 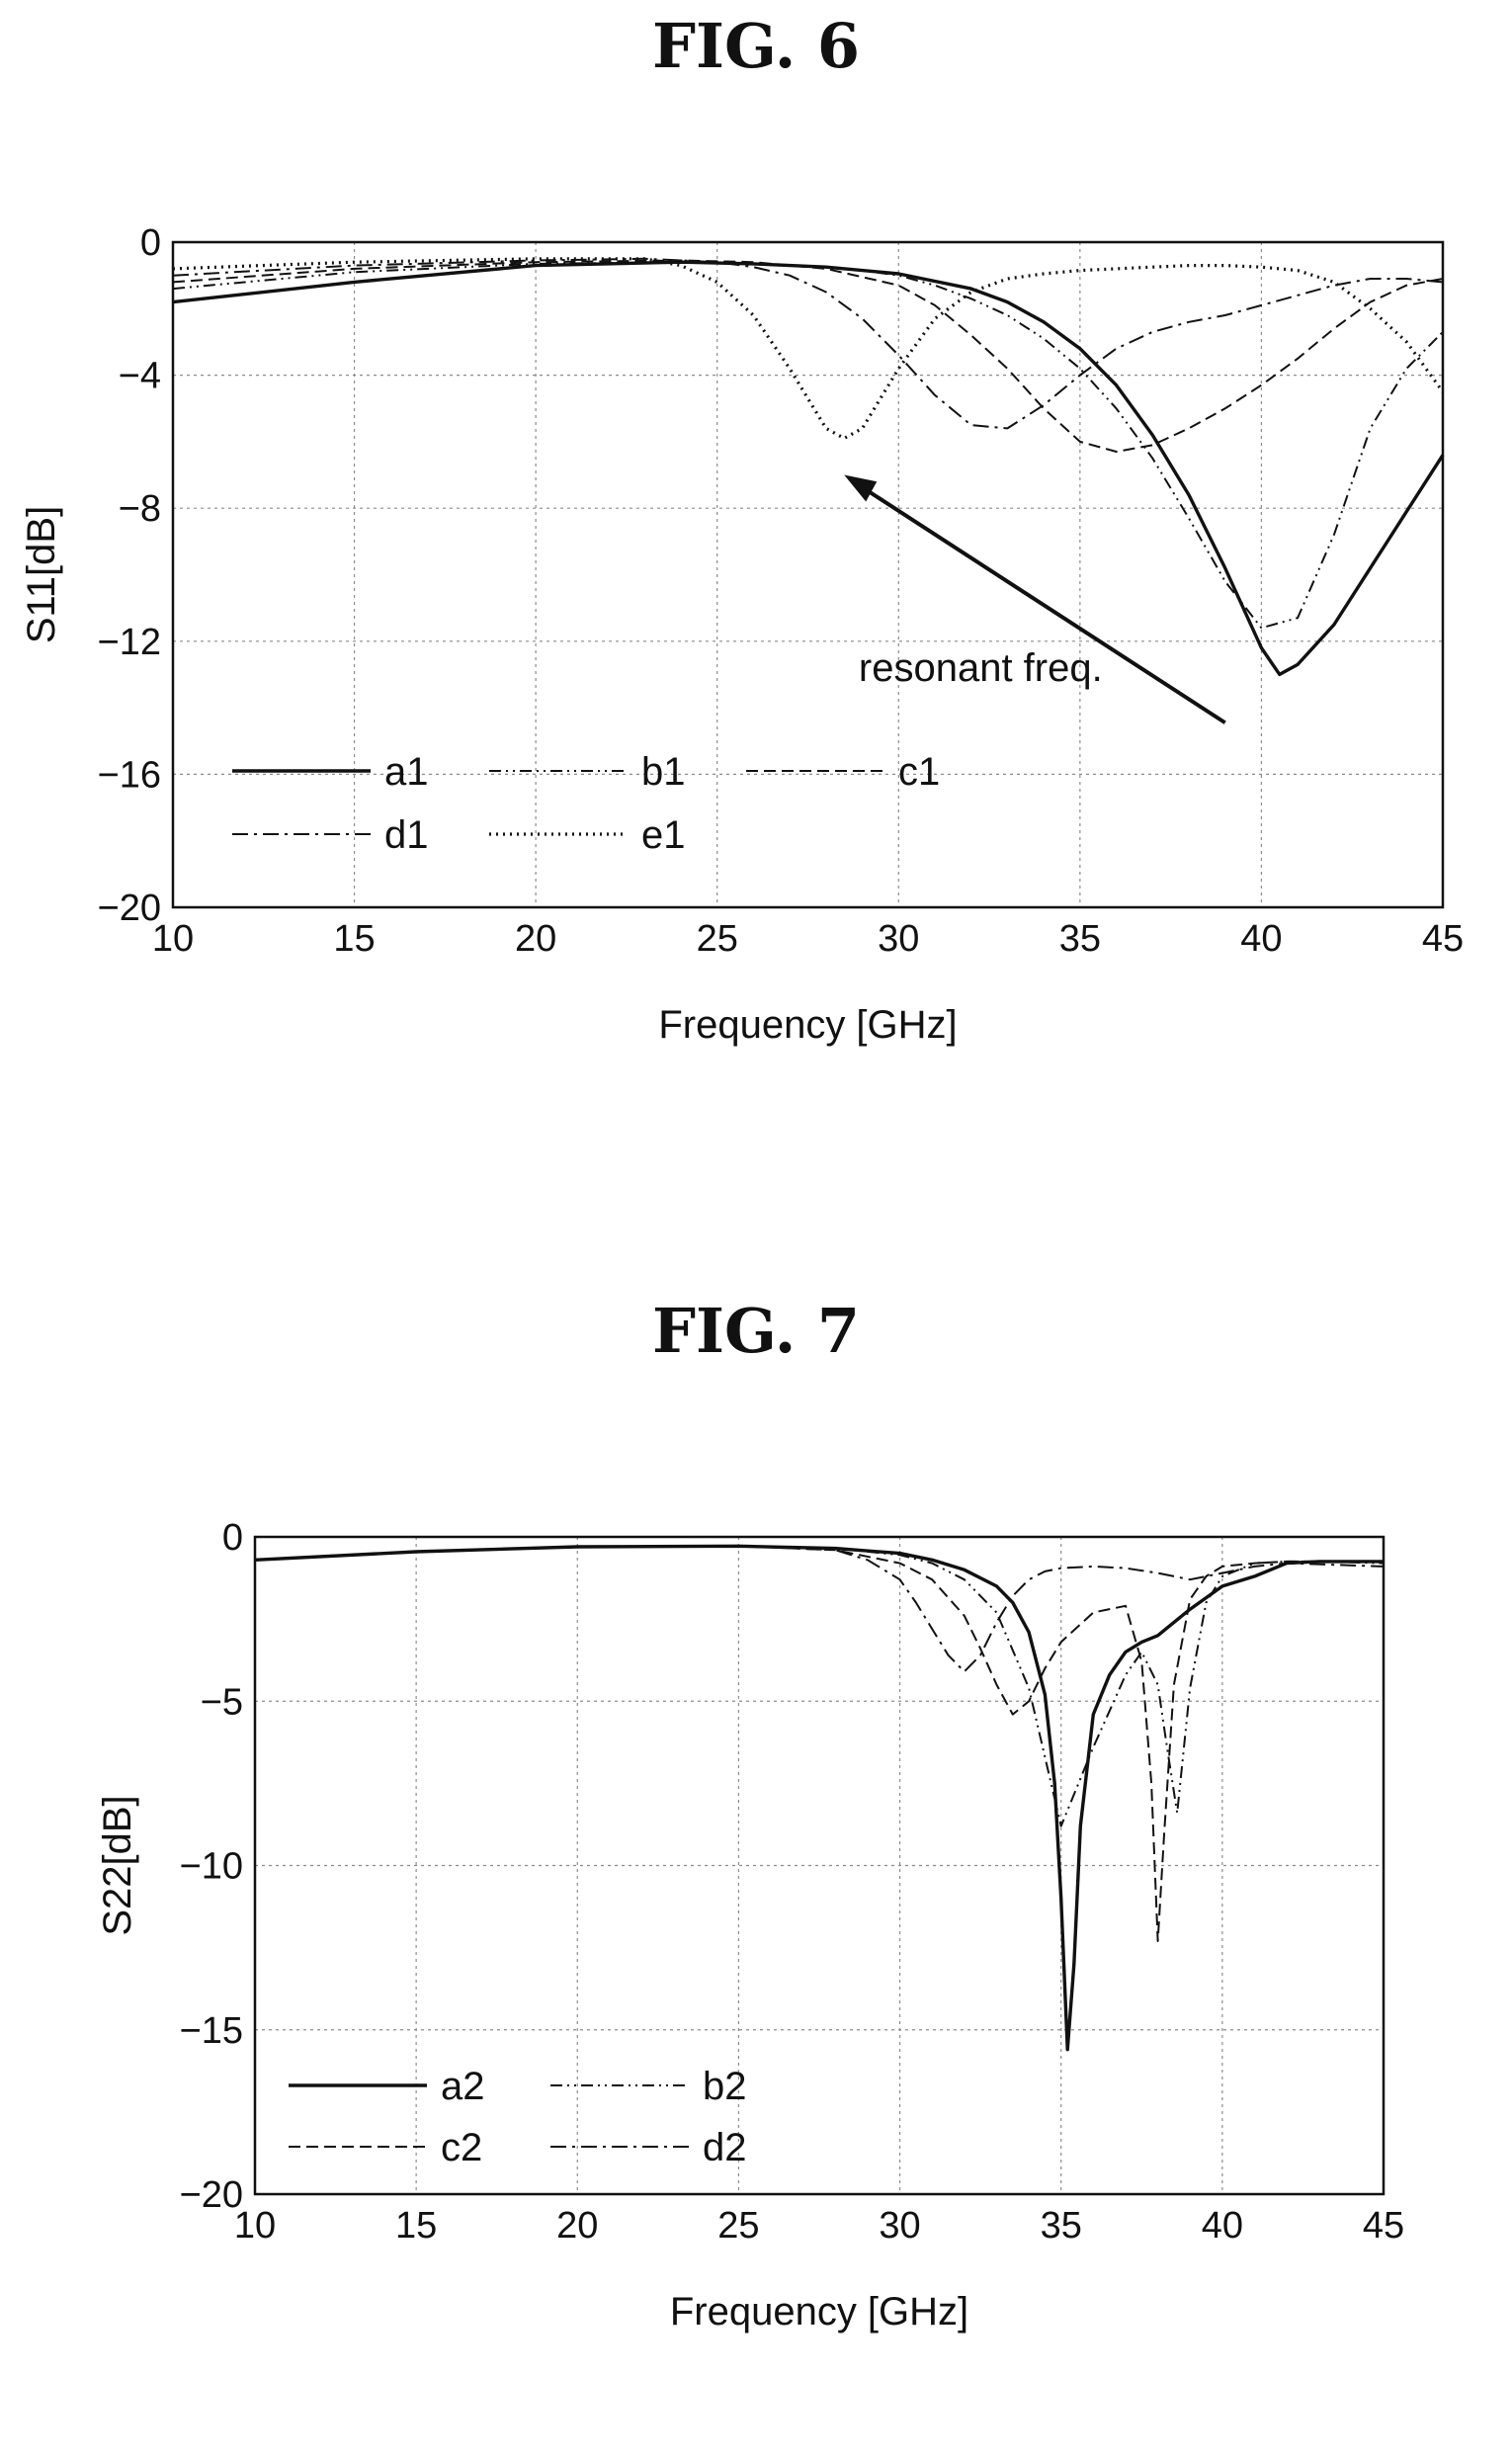 What do you see at coordinates (222, 1702) in the screenshot?
I see `y-tick-label: −5` at bounding box center [222, 1702].